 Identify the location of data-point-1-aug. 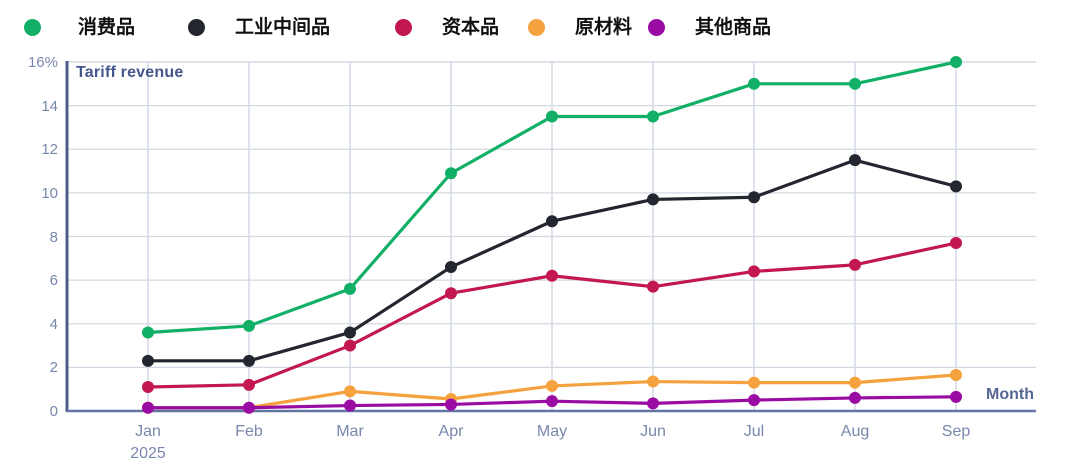
(855, 160).